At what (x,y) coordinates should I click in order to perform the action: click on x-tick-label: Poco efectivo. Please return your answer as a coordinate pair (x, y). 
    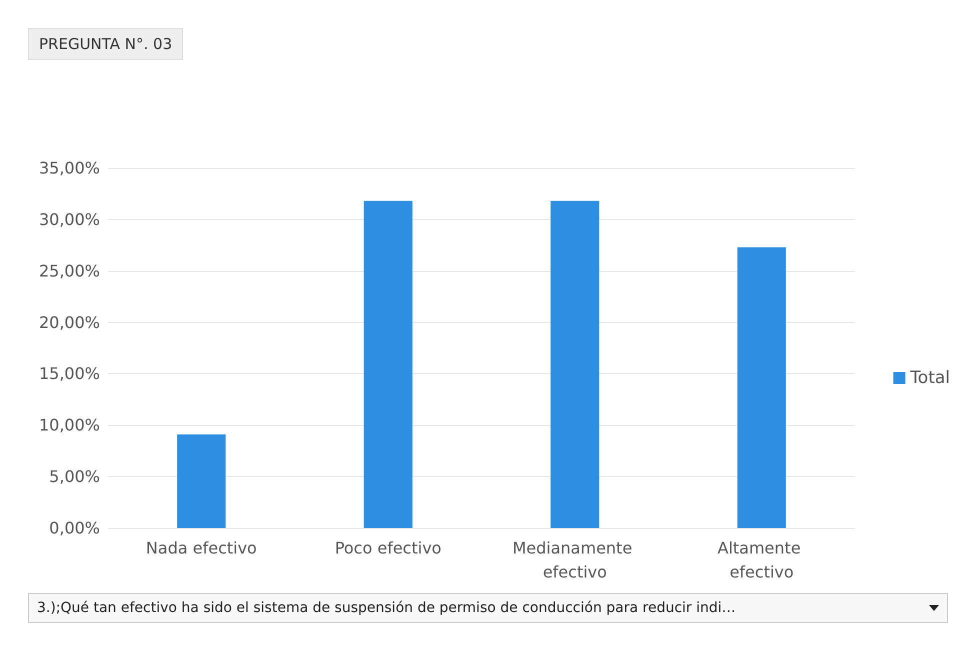
    Looking at the image, I should click on (388, 548).